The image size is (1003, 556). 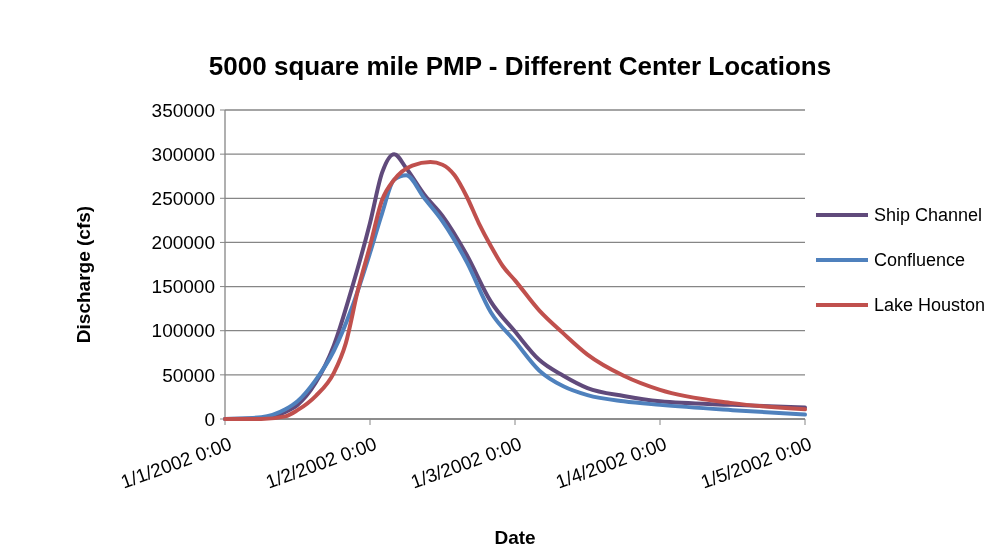 What do you see at coordinates (83, 274) in the screenshot?
I see `y-axis-title: Discharge (cfs)` at bounding box center [83, 274].